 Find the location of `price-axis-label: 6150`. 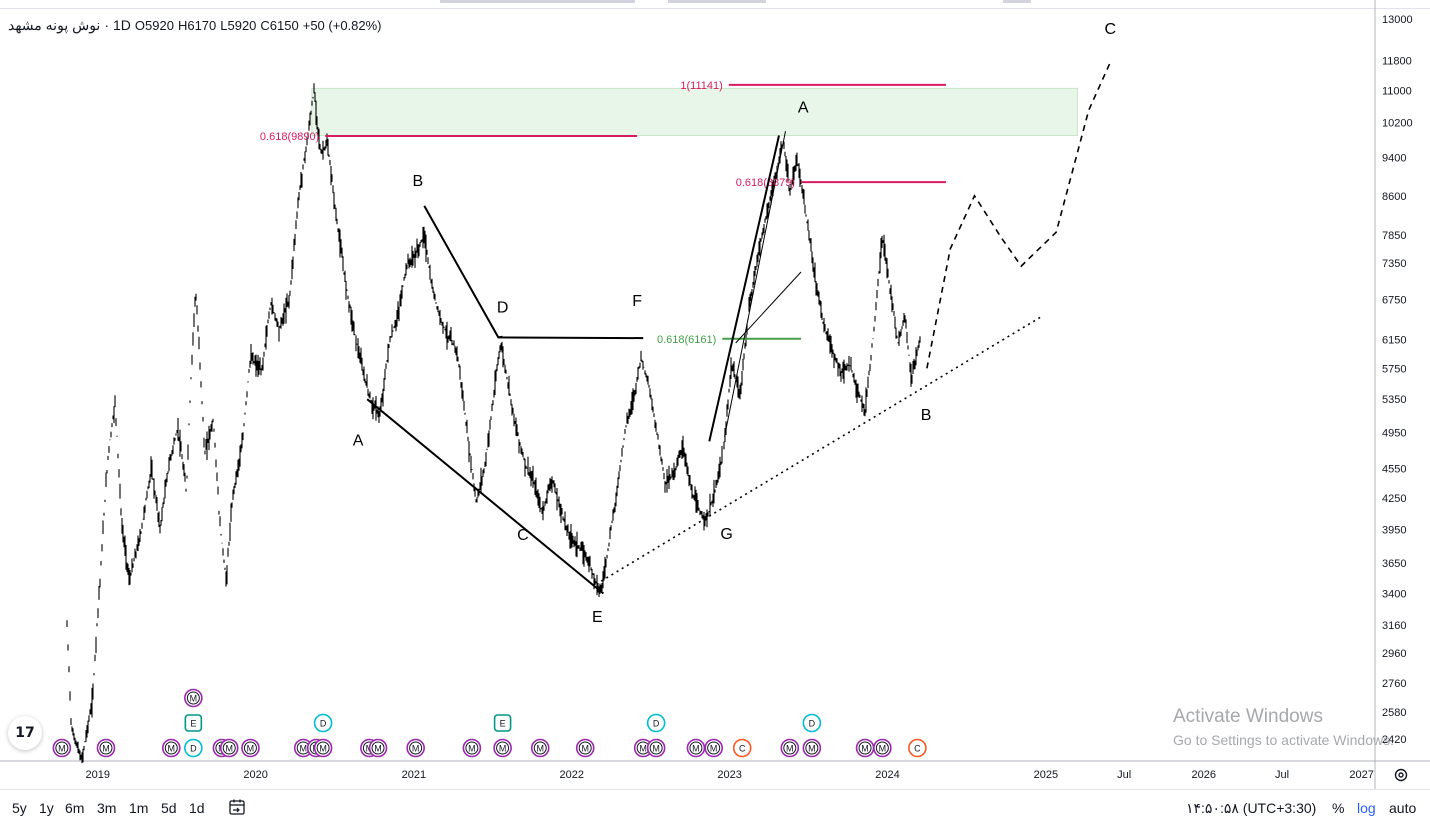

price-axis-label: 6150 is located at coordinates (1394, 341).